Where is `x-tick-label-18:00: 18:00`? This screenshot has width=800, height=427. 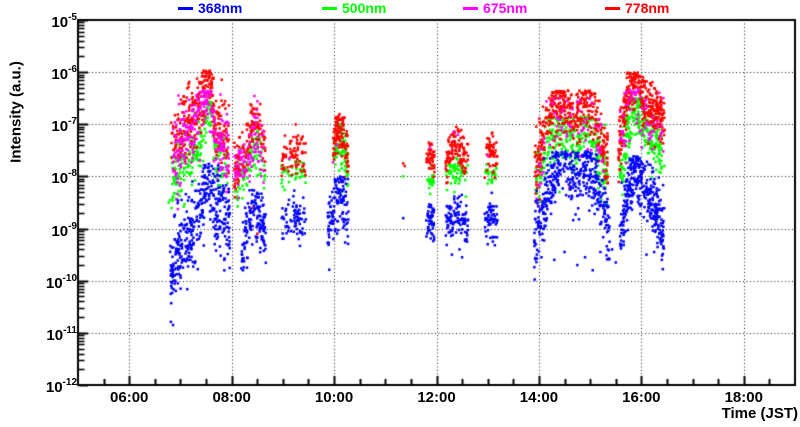 x-tick-label-18:00: 18:00 is located at coordinates (743, 397).